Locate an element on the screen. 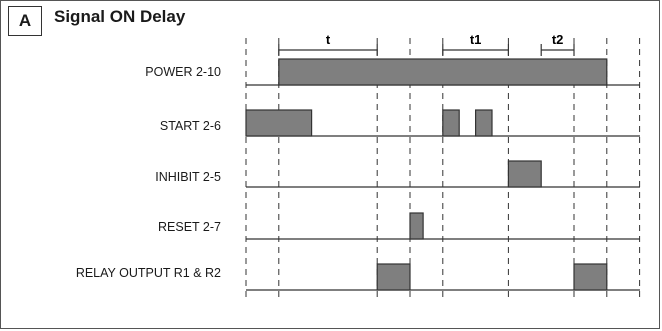  interval-label-1: t1 is located at coordinates (476, 39).